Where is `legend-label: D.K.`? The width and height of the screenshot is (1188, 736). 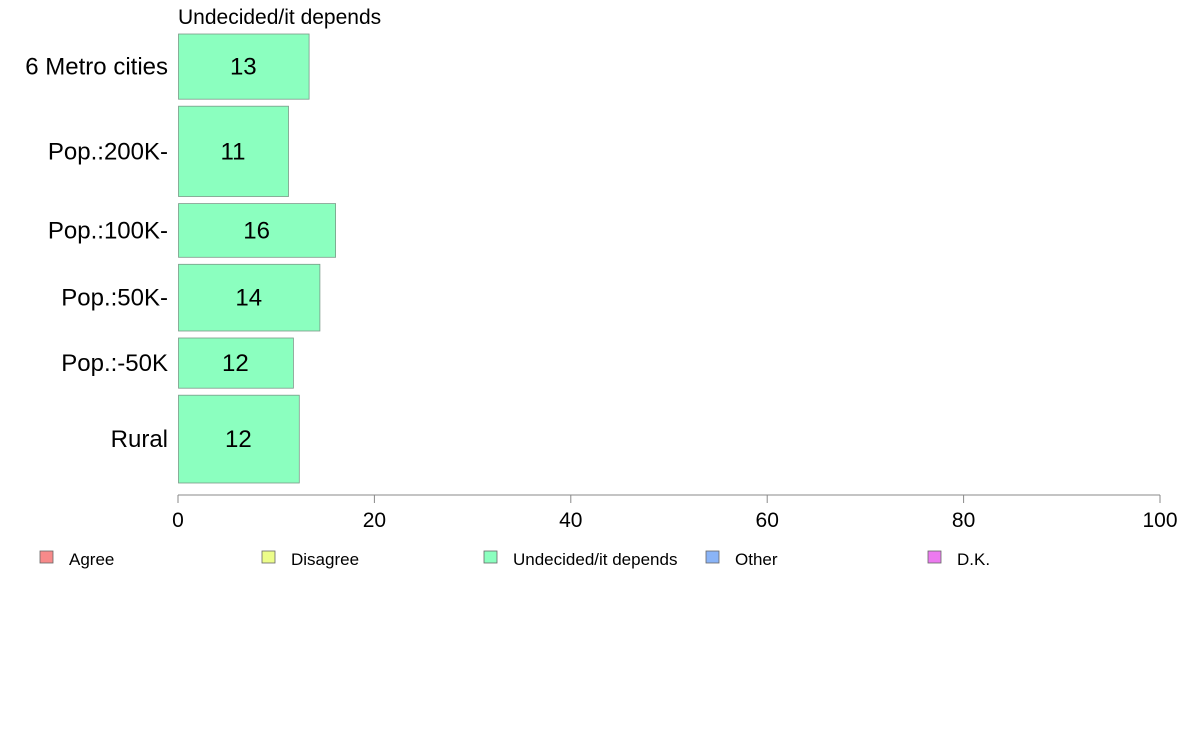
legend-label: D.K. is located at coordinates (973, 559).